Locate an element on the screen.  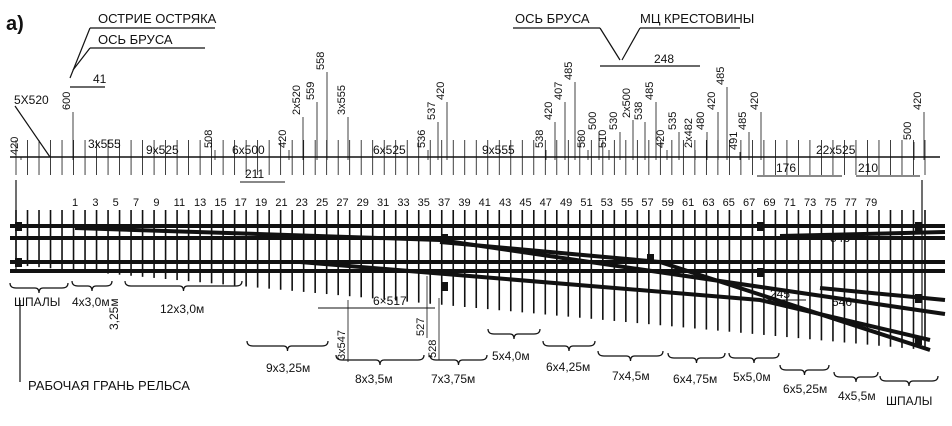
vertical-dimension-label: 491 is located at coordinates (734, 141).